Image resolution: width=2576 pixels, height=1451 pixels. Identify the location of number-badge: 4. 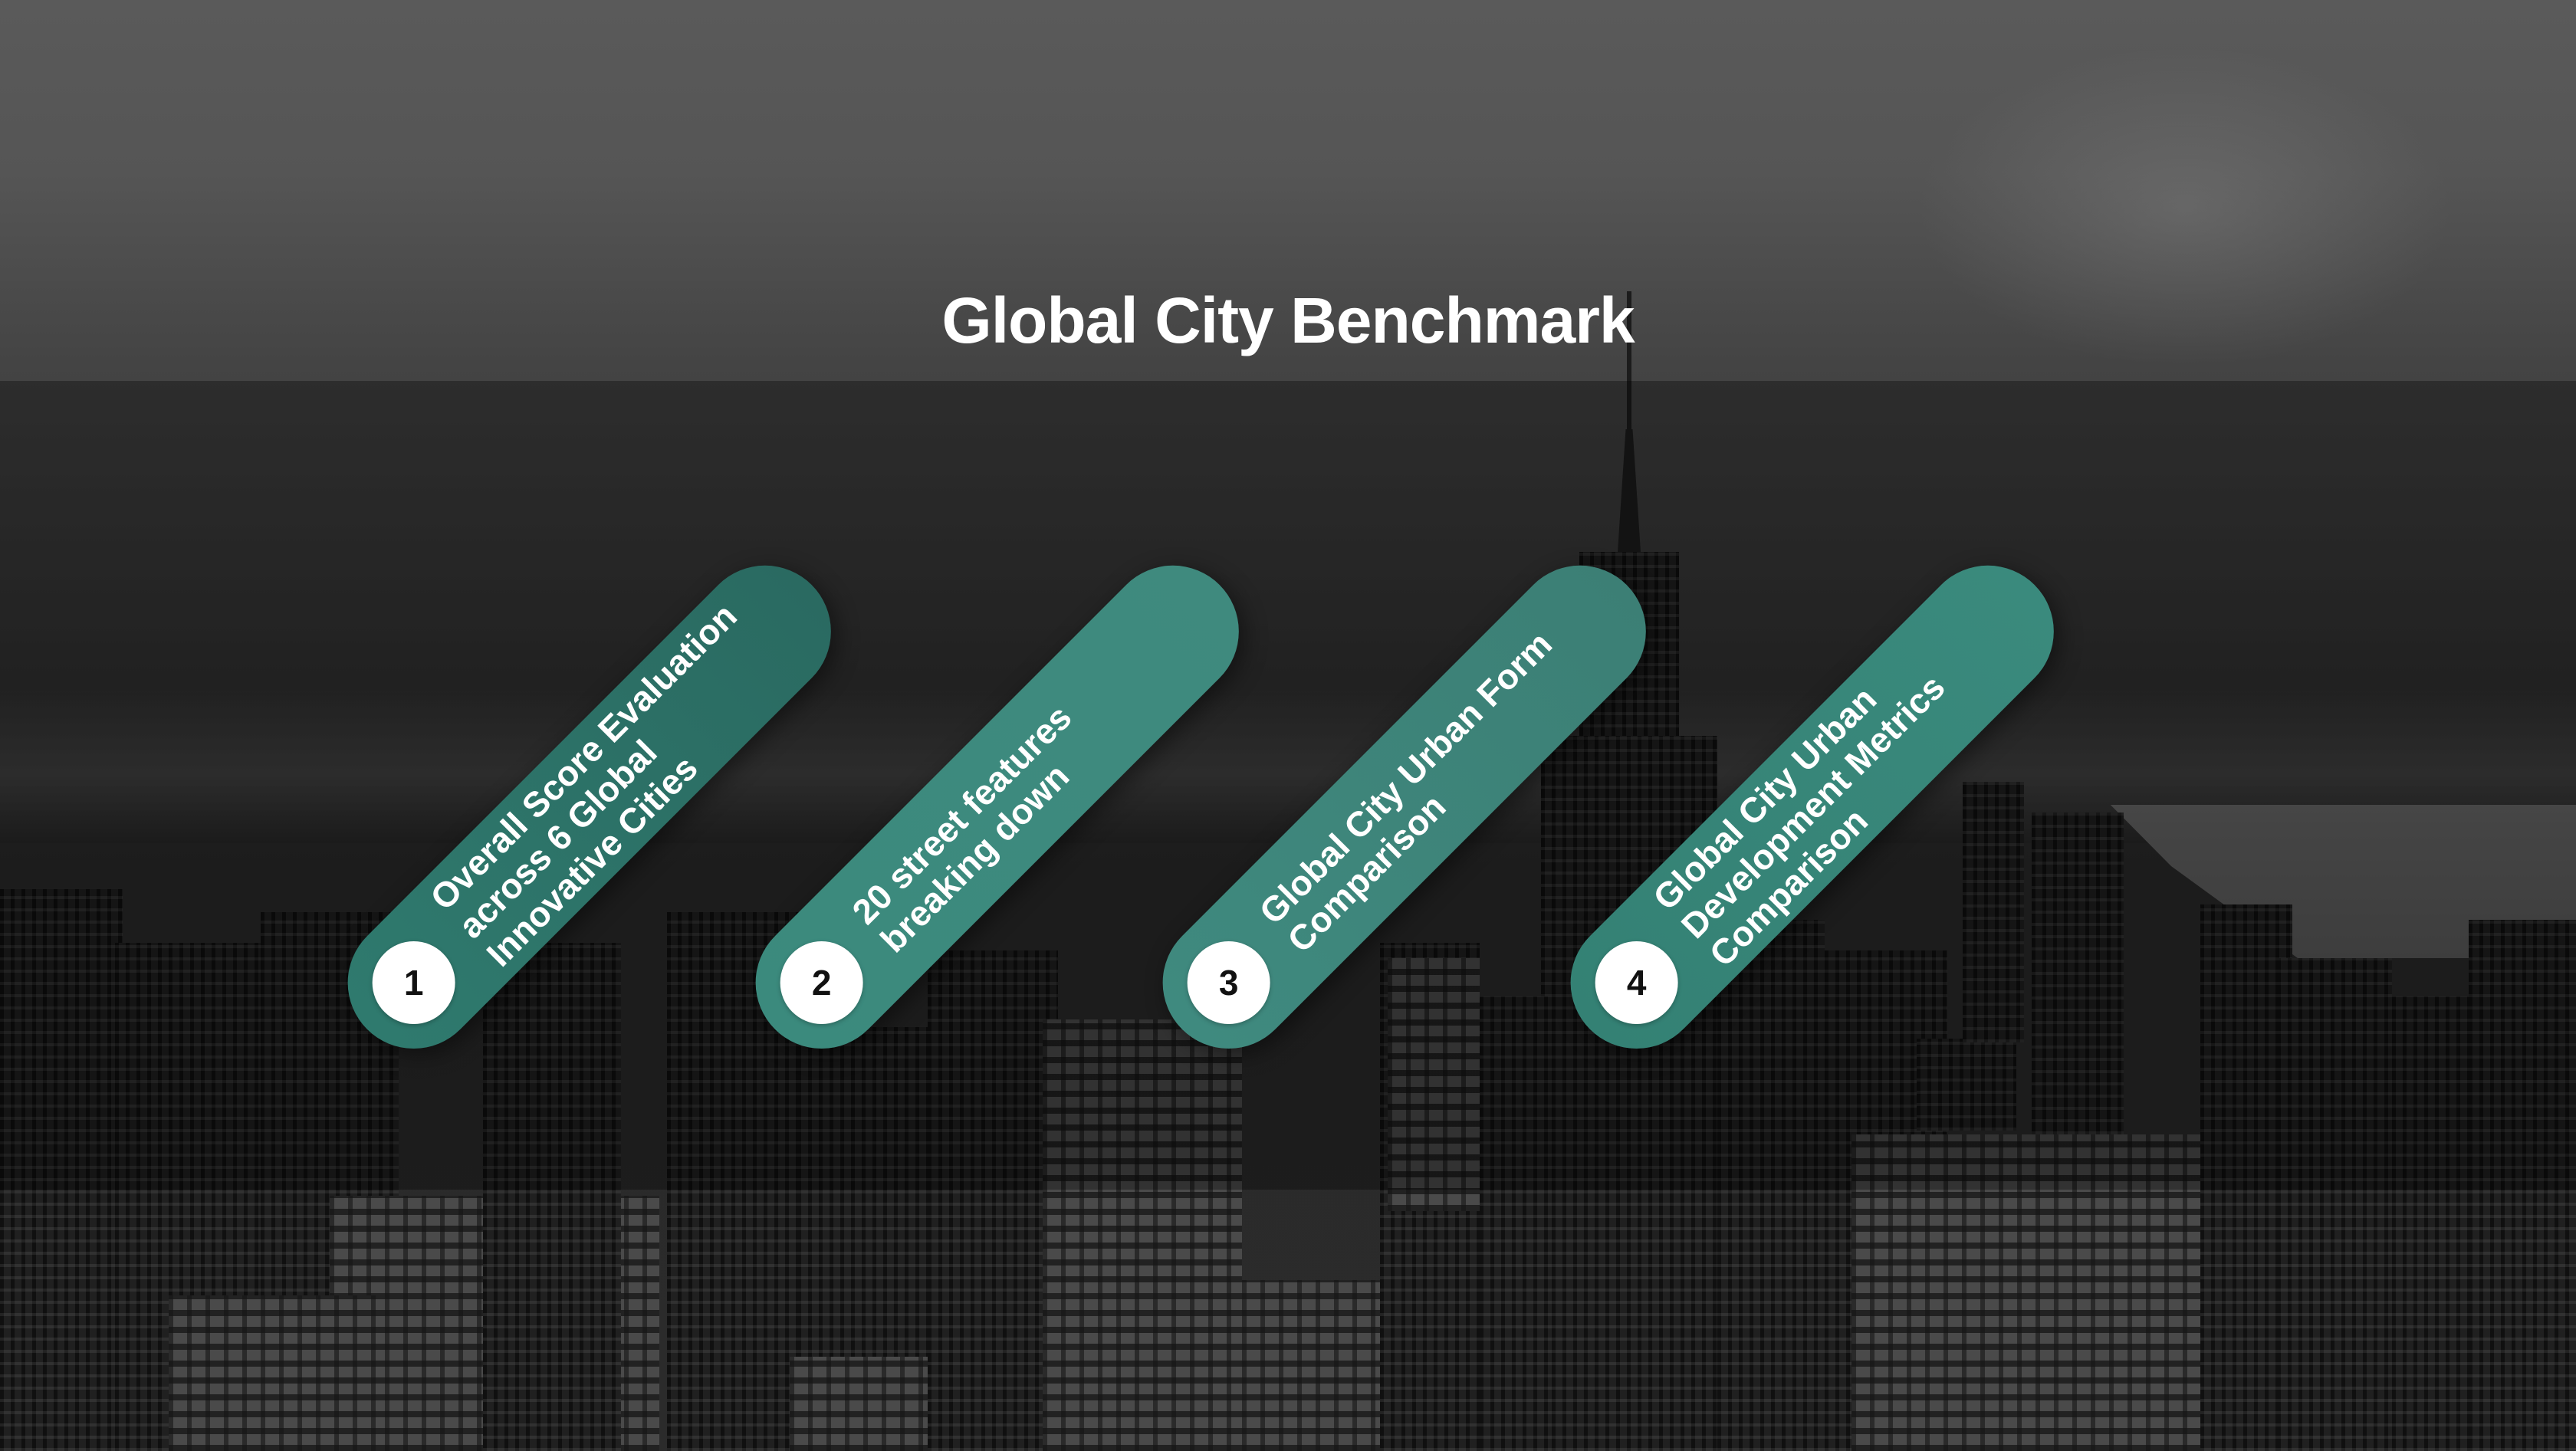
(1637, 982).